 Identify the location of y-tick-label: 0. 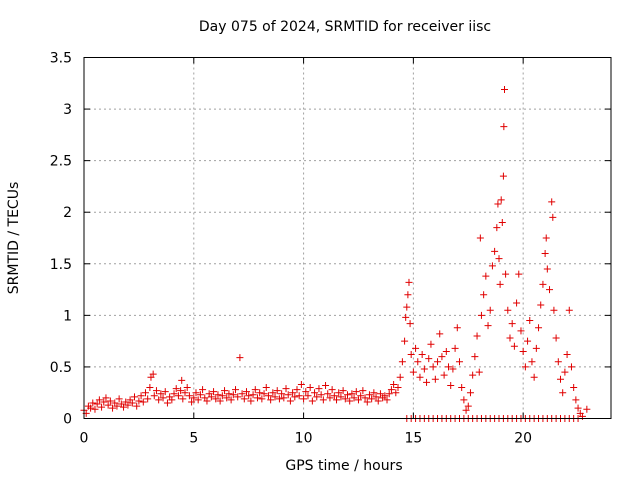
(67, 420).